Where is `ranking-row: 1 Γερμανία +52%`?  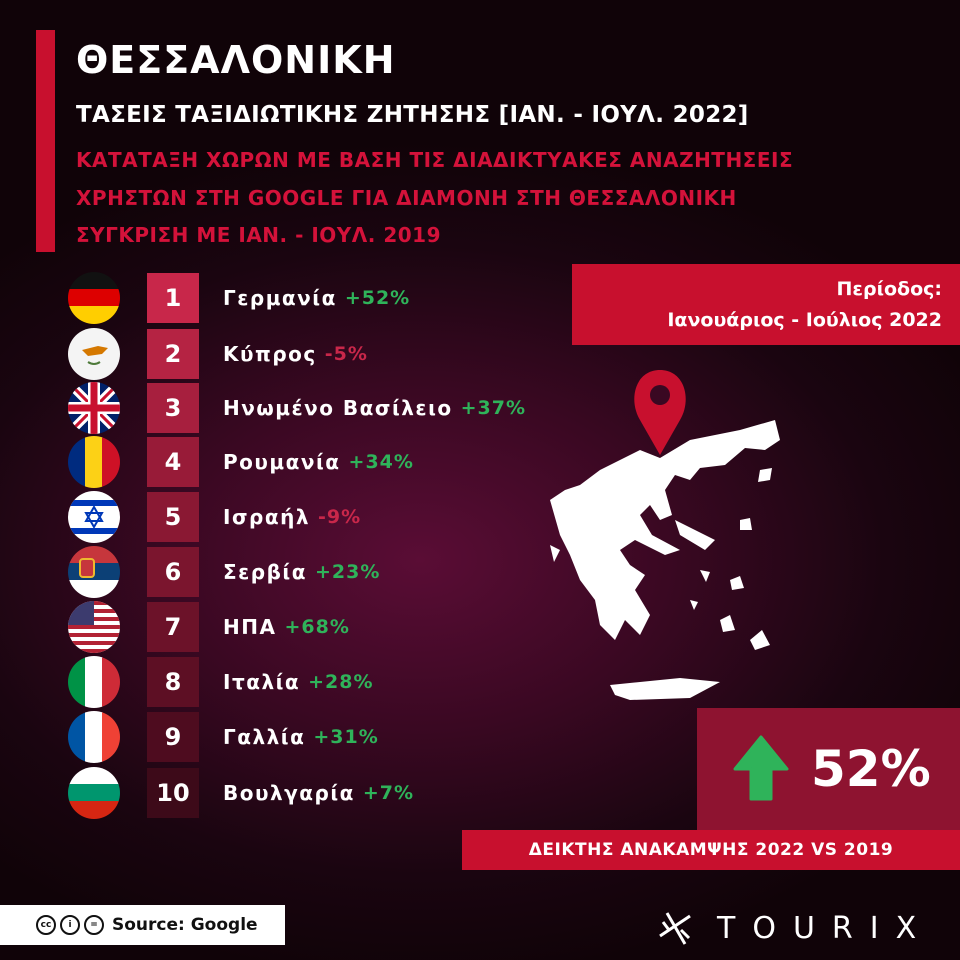
ranking-row: 1 Γερμανία +52% is located at coordinates (239, 298).